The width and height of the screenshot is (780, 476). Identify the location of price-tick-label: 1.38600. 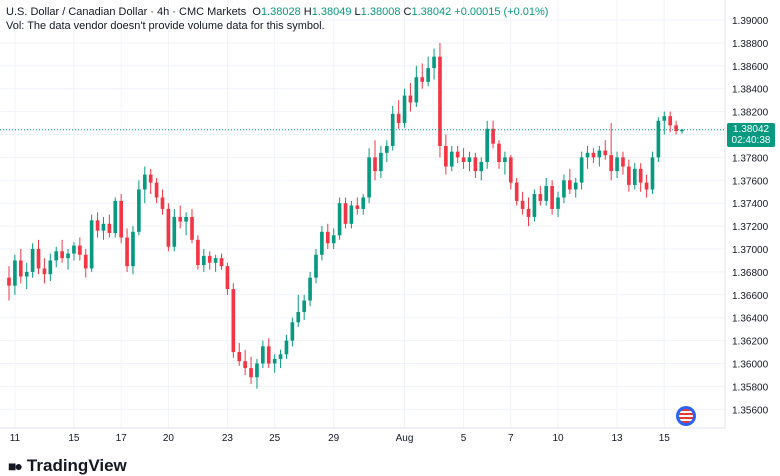
(750, 67).